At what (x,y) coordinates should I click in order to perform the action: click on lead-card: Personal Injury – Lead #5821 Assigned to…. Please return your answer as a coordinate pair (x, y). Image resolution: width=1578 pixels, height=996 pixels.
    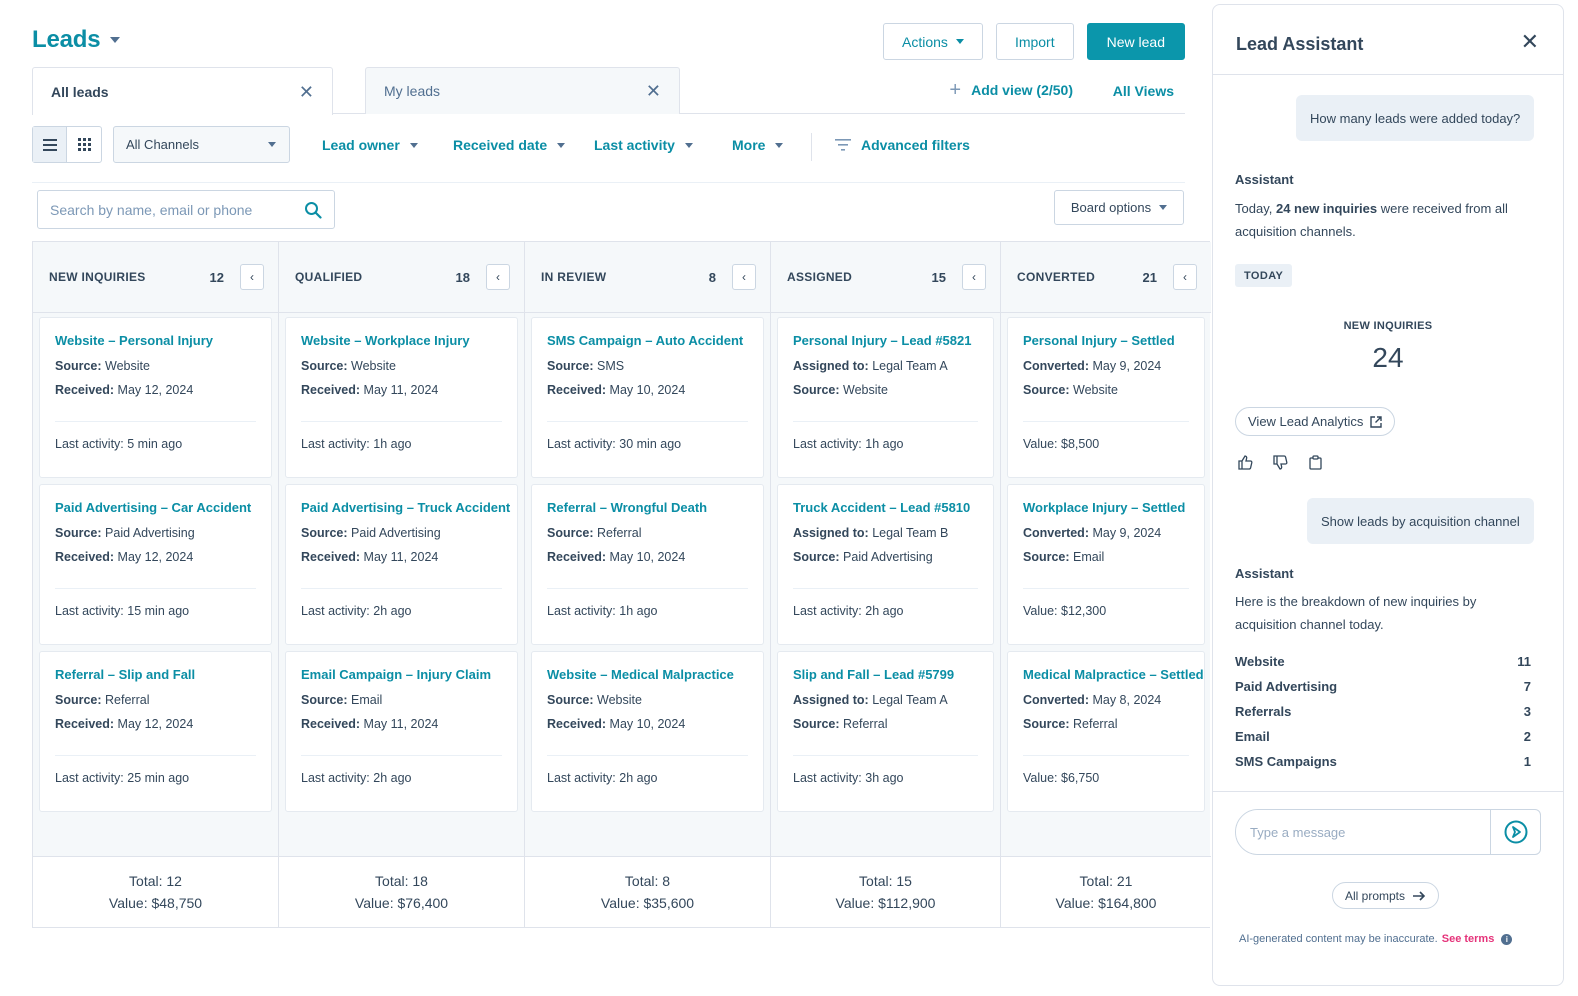
    Looking at the image, I should click on (885, 397).